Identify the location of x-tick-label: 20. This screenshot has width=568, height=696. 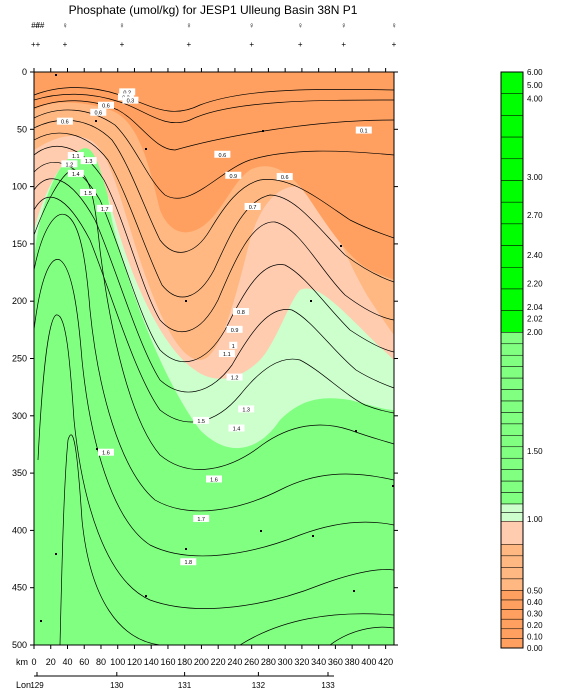
(51, 662).